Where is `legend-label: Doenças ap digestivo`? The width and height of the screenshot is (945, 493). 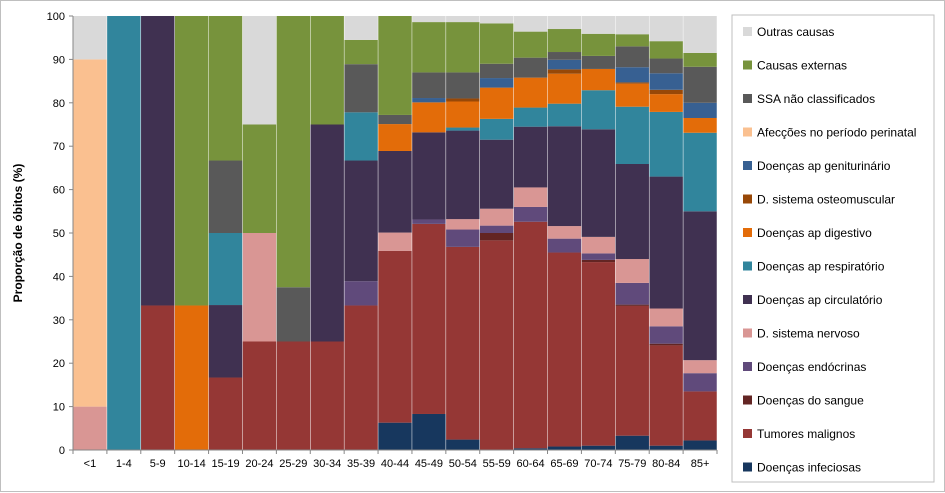 legend-label: Doenças ap digestivo is located at coordinates (814, 233).